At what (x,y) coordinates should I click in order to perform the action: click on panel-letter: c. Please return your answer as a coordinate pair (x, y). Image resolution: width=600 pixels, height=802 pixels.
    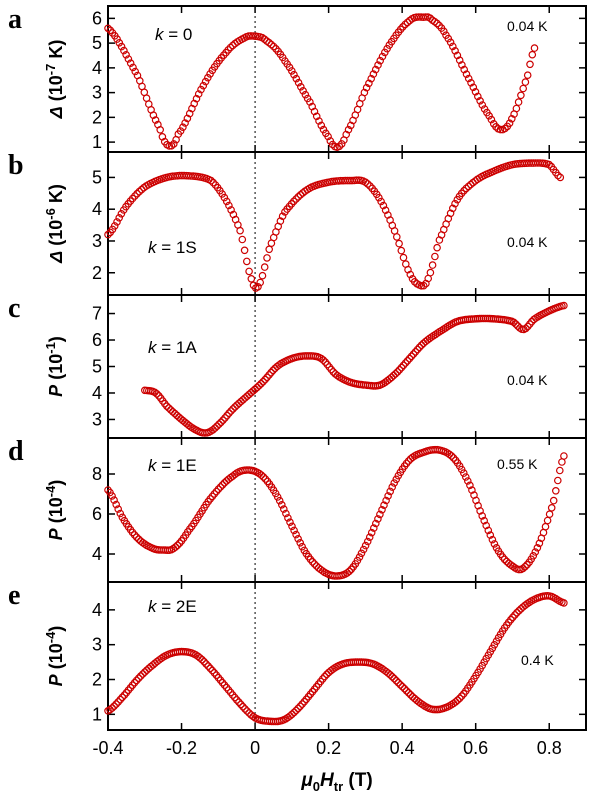
    Looking at the image, I should click on (14, 308).